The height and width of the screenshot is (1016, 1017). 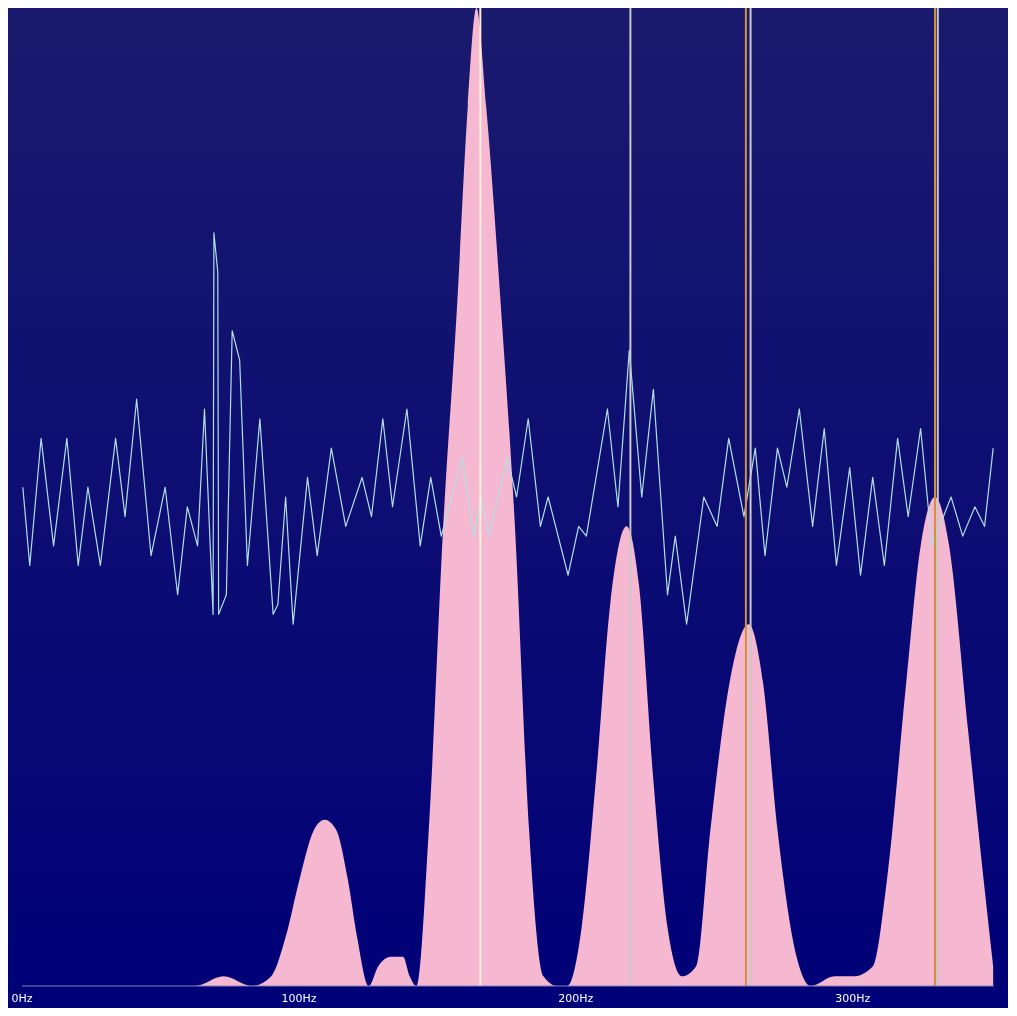 I want to click on x-tick-label: 200Hz, so click(x=576, y=998).